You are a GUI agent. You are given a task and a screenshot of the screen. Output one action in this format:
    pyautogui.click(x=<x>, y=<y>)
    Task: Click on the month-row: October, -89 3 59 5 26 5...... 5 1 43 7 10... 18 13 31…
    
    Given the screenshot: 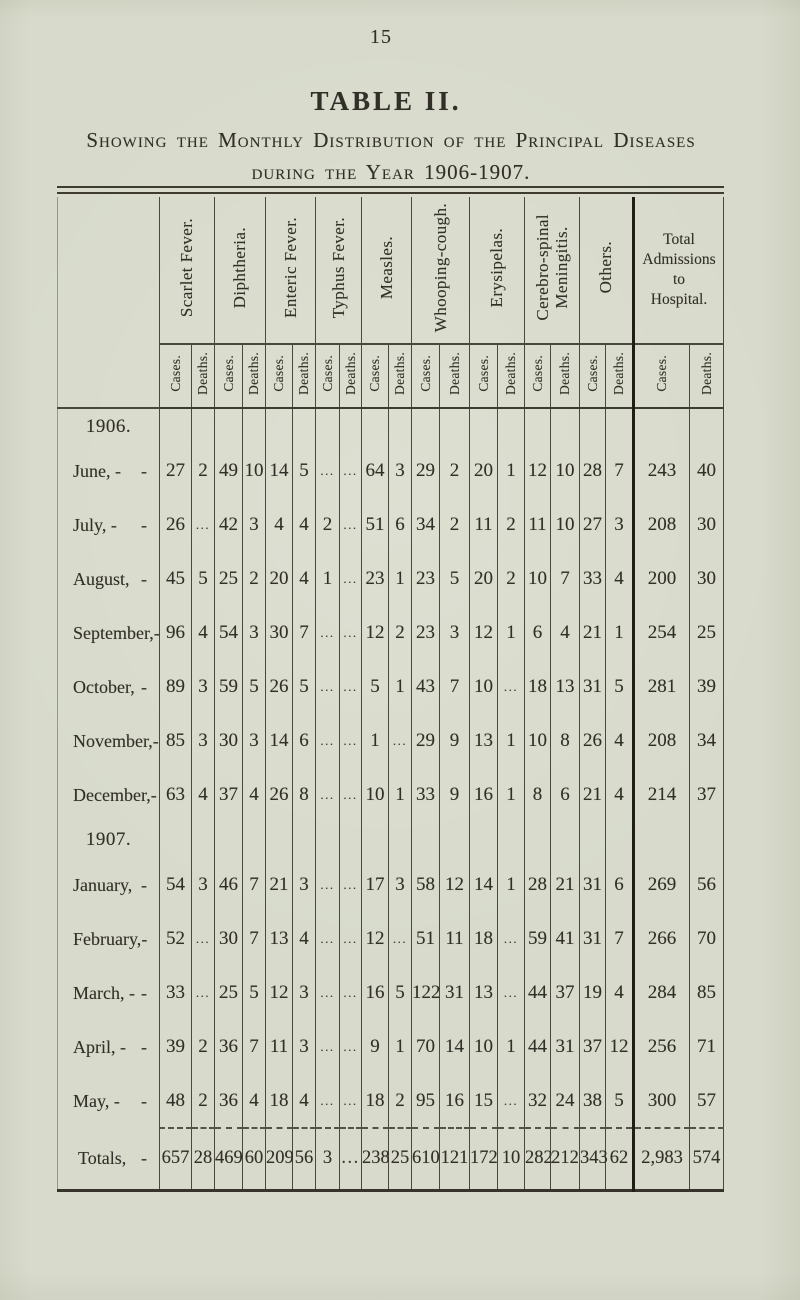 What is the action you would take?
    pyautogui.click(x=391, y=687)
    